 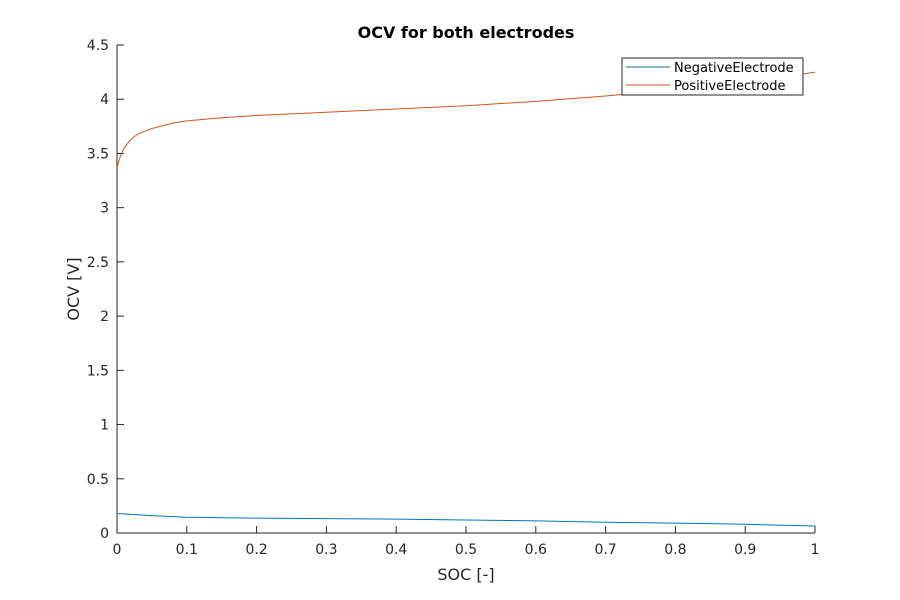 I want to click on y-tick-label: 0.5, so click(x=98, y=480).